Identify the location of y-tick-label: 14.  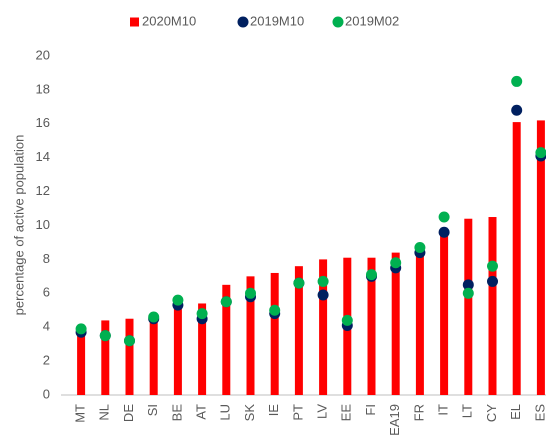
(43, 156).